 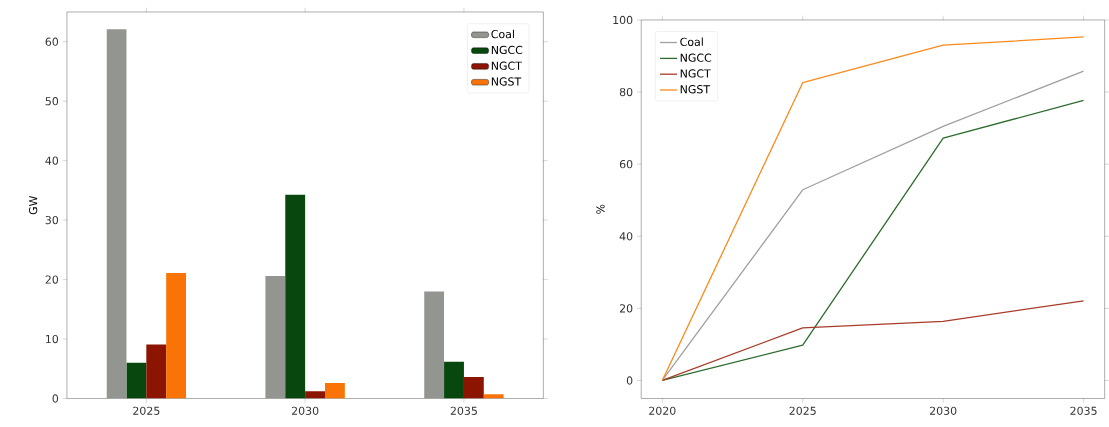 What do you see at coordinates (662, 410) in the screenshot?
I see `x-tick-label: 2020` at bounding box center [662, 410].